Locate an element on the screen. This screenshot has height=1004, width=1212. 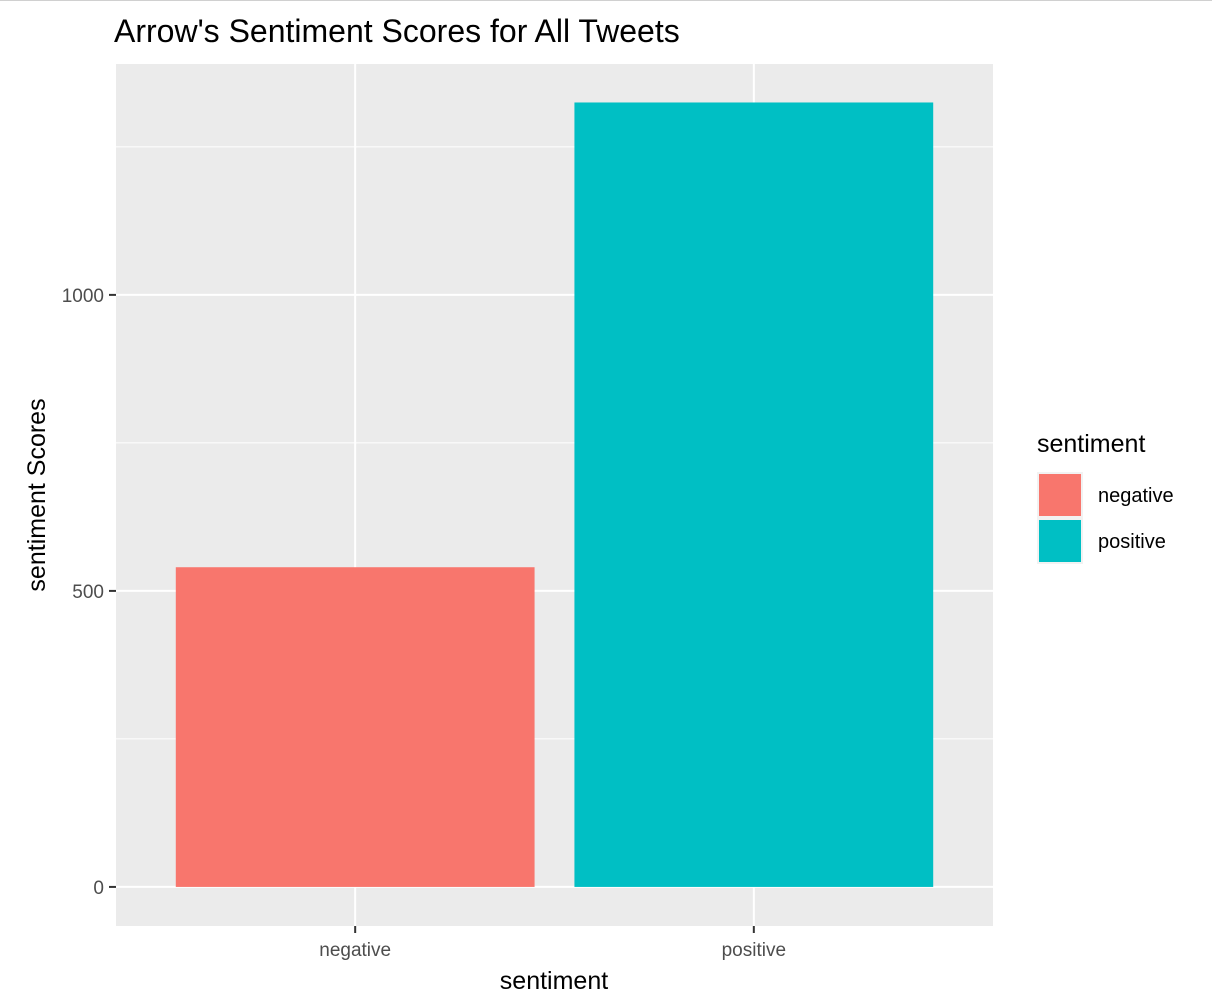
bar-negative is located at coordinates (355, 727).